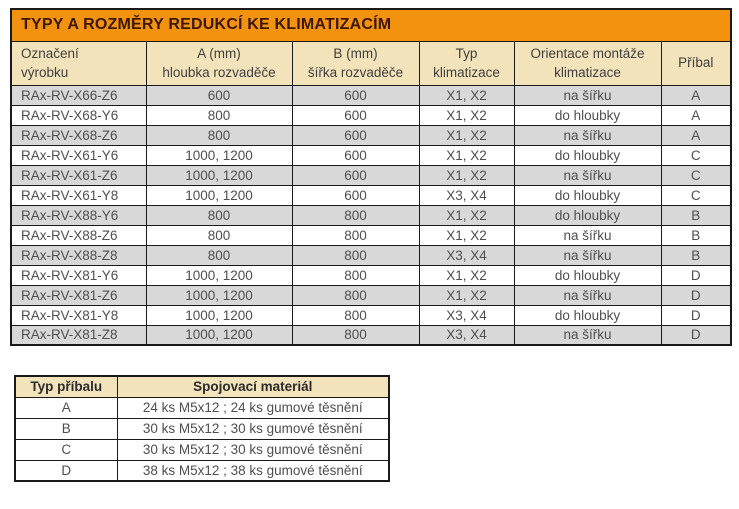  Describe the element at coordinates (78, 175) in the screenshot. I see `table-cell: RAx-RV-X61-Z6` at that location.